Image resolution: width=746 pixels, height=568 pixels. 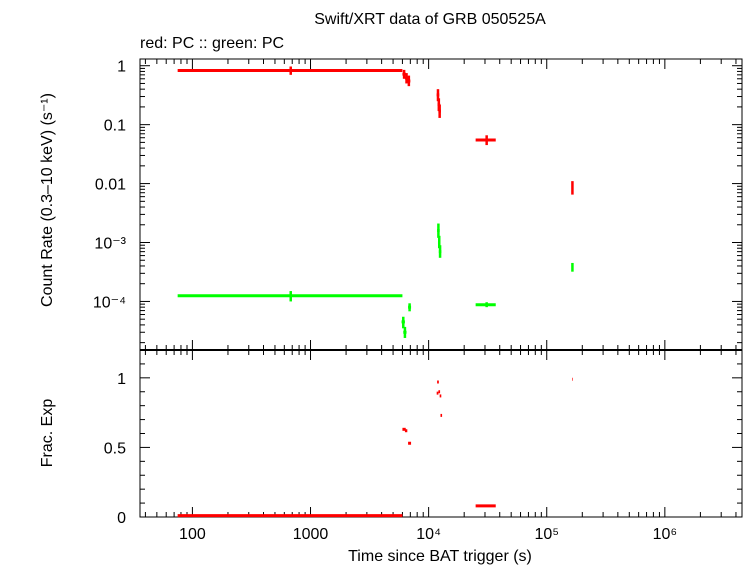 I want to click on y-tick-label: 0, so click(x=121, y=518).